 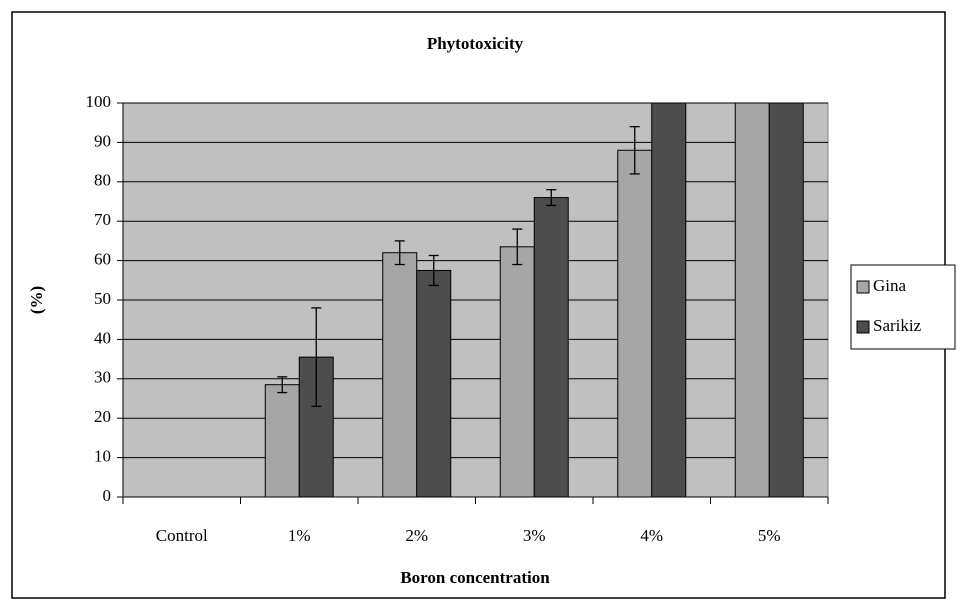 What do you see at coordinates (299, 535) in the screenshot?
I see `x-tick-label: 1%` at bounding box center [299, 535].